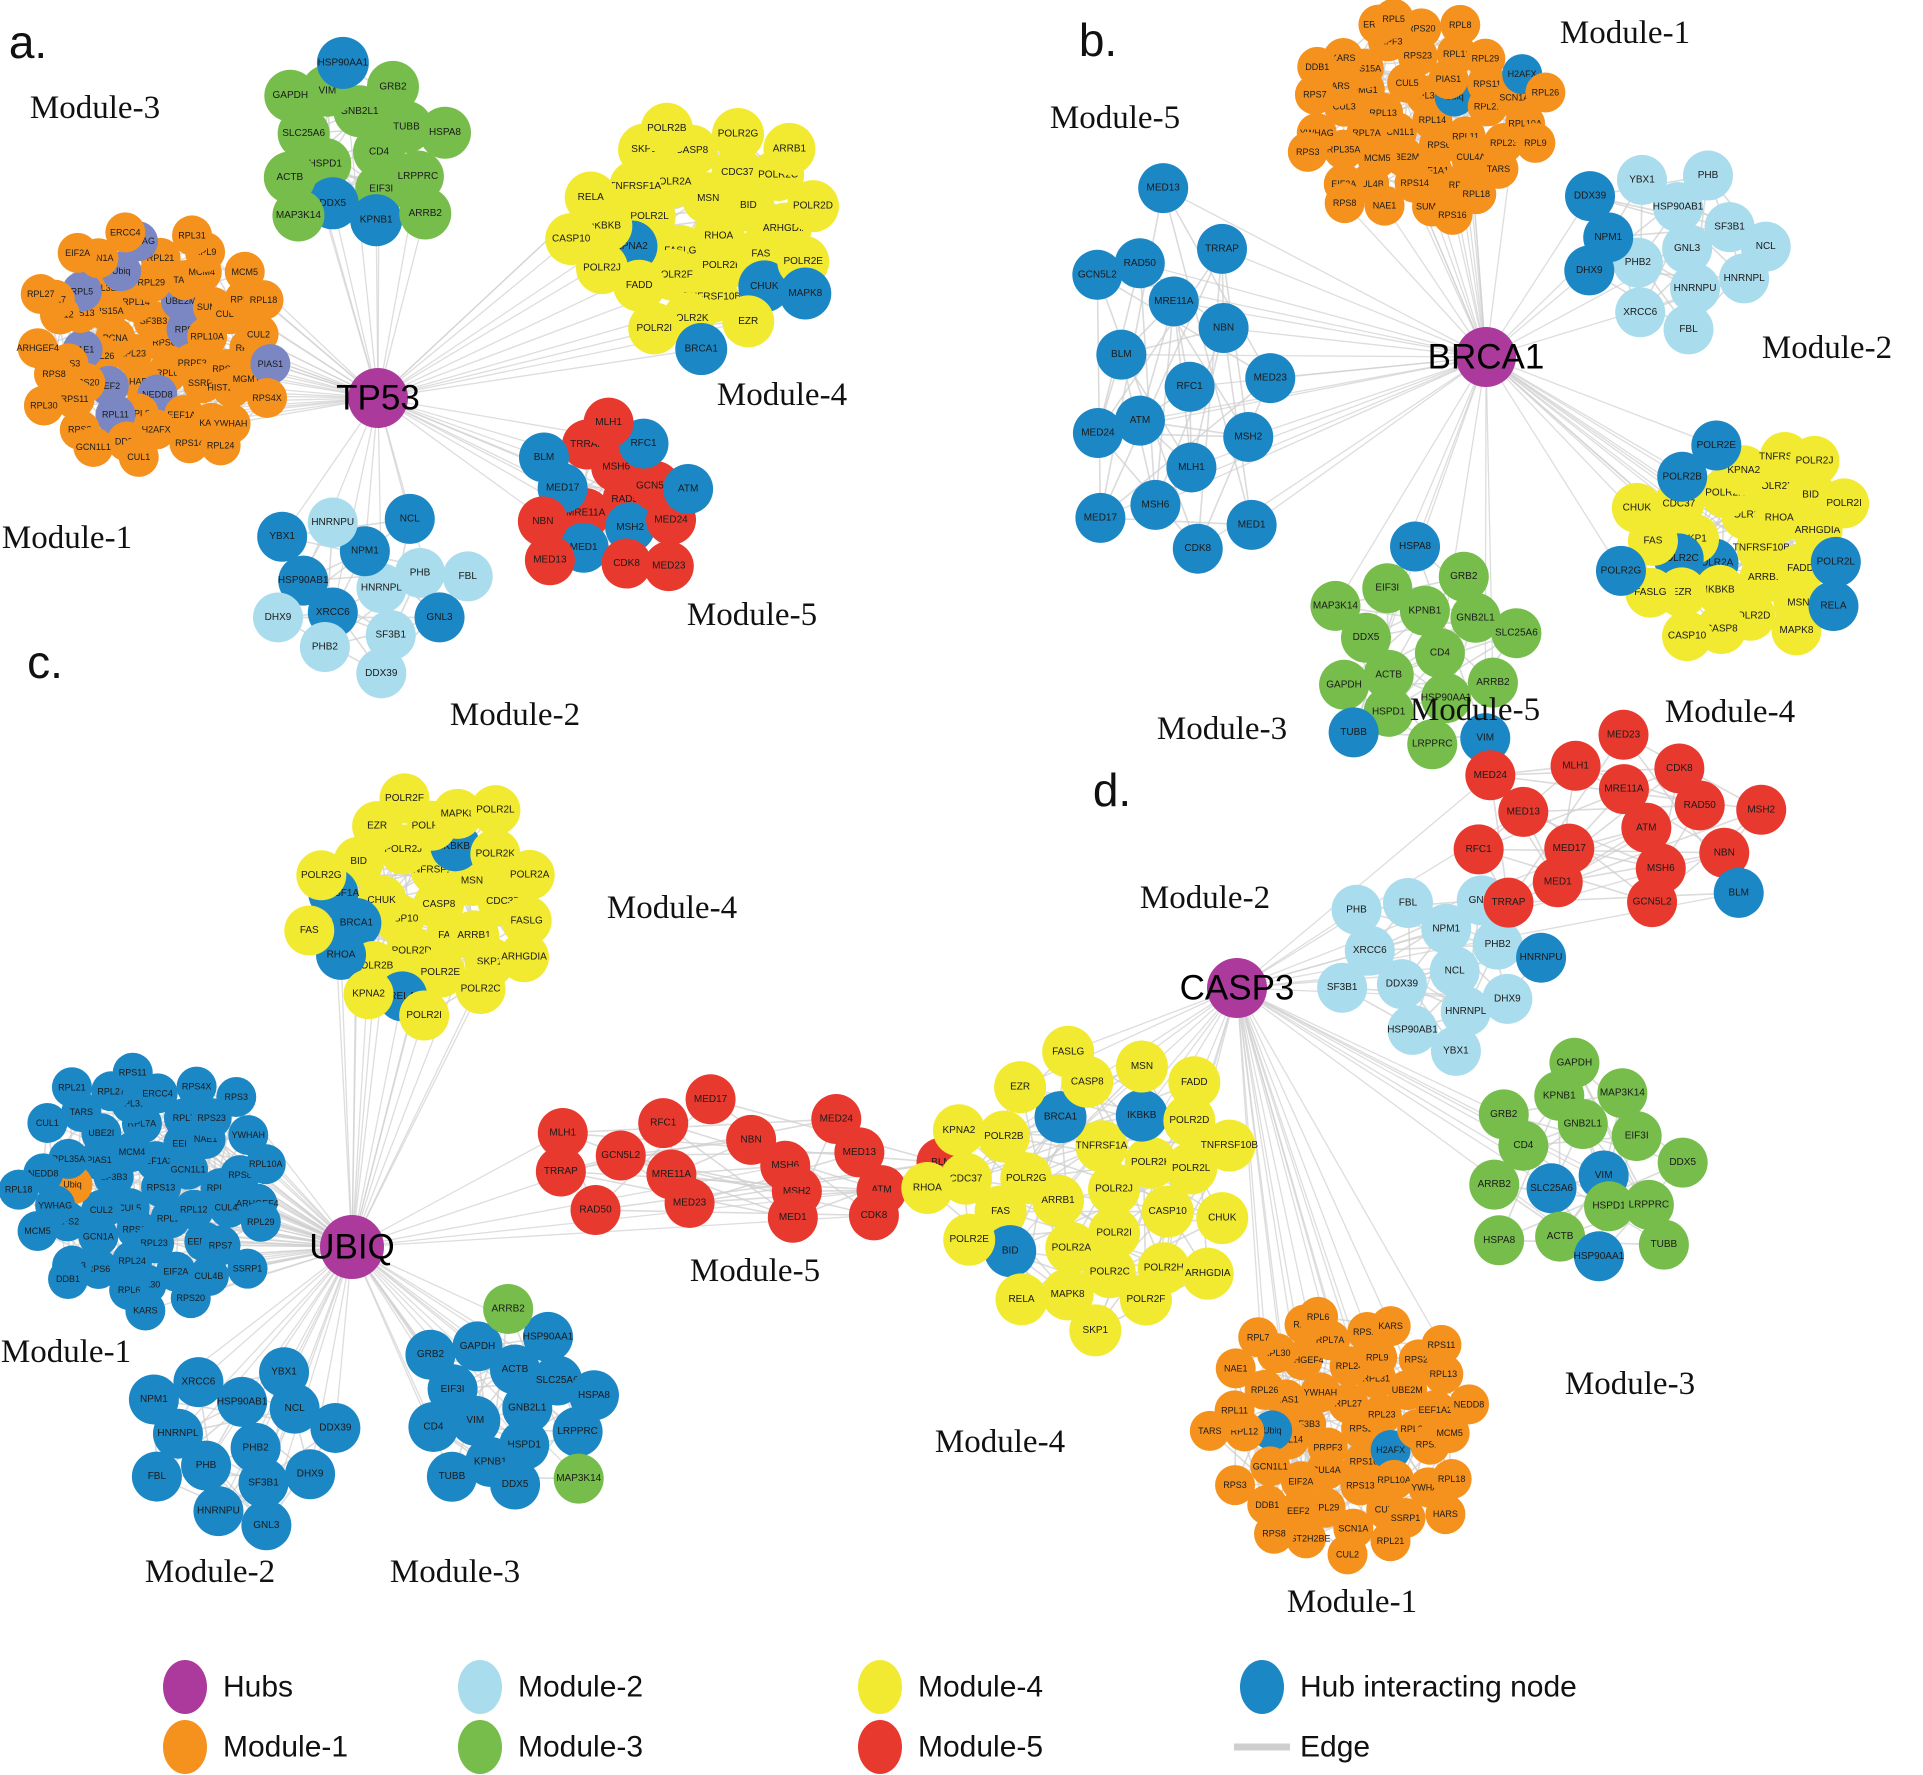 Image resolution: width=1923 pixels, height=1775 pixels. I want to click on node-PHB: PHB, so click(1707, 175).